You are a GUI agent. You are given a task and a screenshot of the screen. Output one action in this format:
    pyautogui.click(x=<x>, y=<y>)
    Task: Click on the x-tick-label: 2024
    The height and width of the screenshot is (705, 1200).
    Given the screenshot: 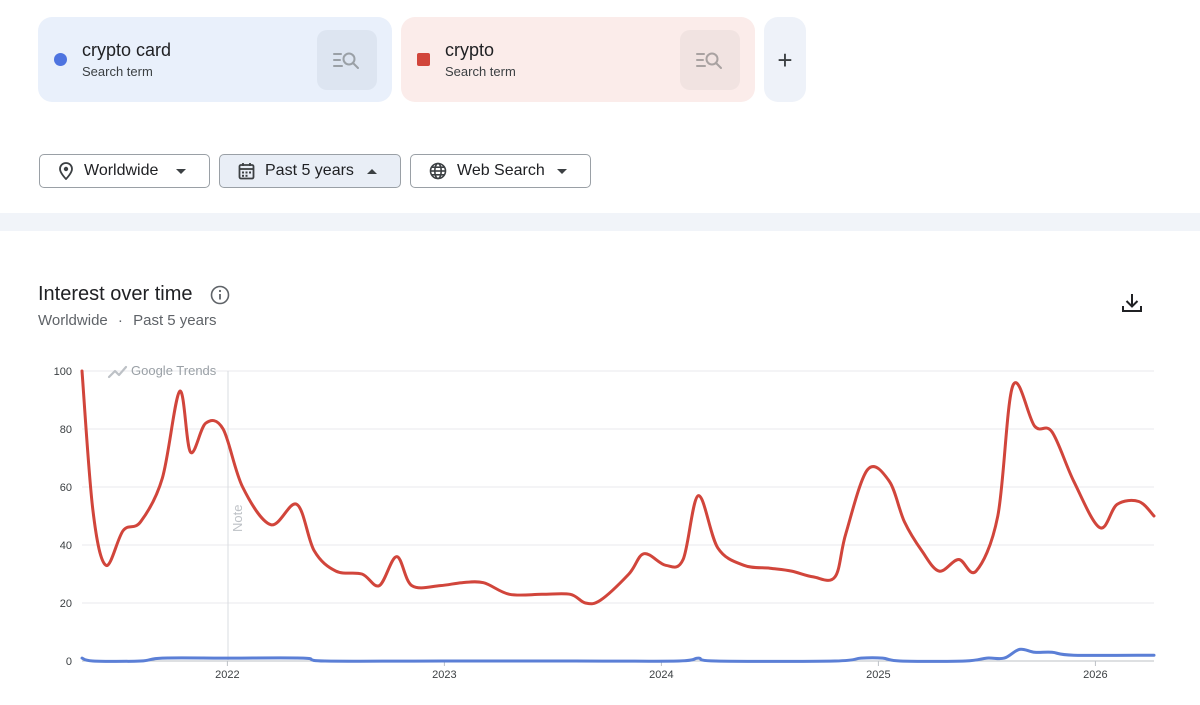 What is the action you would take?
    pyautogui.click(x=661, y=675)
    